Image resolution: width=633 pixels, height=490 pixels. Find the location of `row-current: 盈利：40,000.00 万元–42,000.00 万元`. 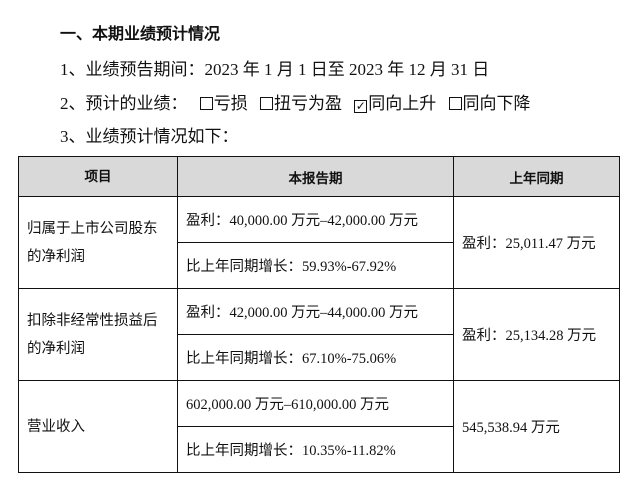

row-current: 盈利：40,000.00 万元–42,000.00 万元 is located at coordinates (315, 219).